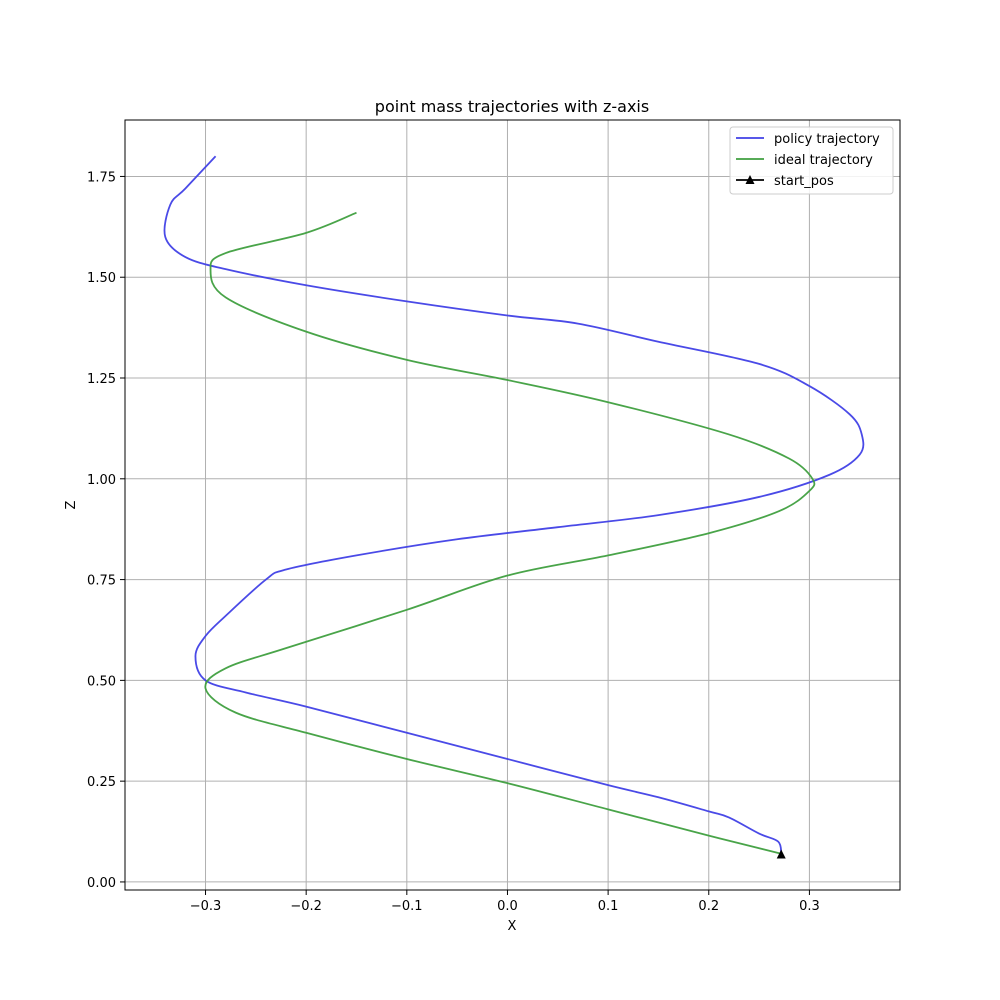  Describe the element at coordinates (101, 883) in the screenshot. I see `y-tick-label: 0.00` at that location.